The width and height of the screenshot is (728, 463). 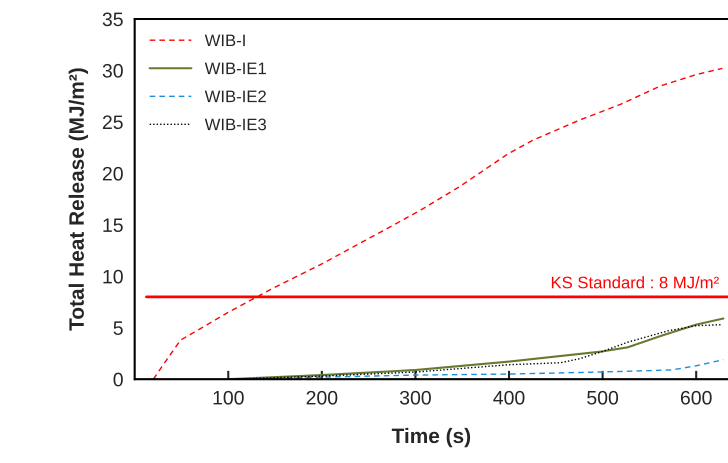 What do you see at coordinates (235, 96) in the screenshot?
I see `legend-label: WIB-IE2` at bounding box center [235, 96].